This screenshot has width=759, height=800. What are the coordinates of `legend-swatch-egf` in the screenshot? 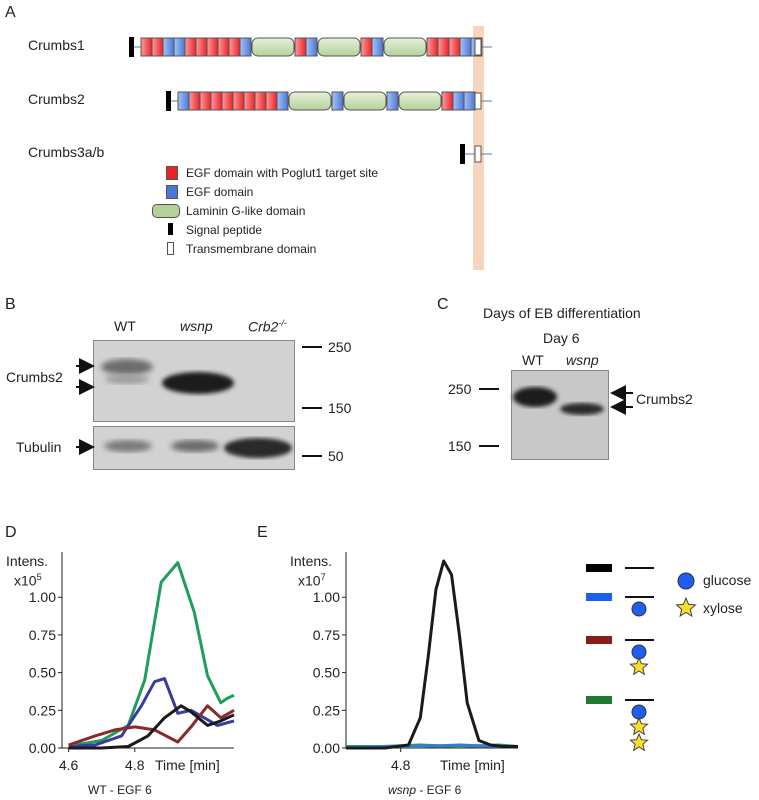 It's located at (172, 192).